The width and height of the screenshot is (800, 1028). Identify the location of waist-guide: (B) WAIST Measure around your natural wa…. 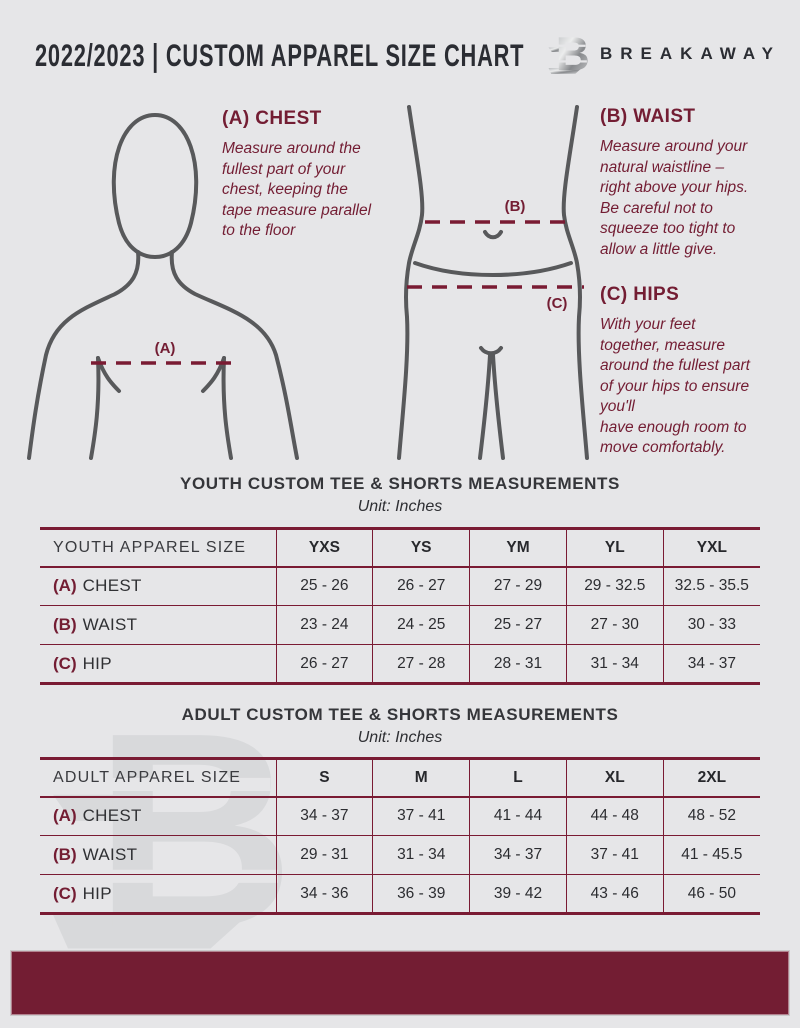
(697, 183).